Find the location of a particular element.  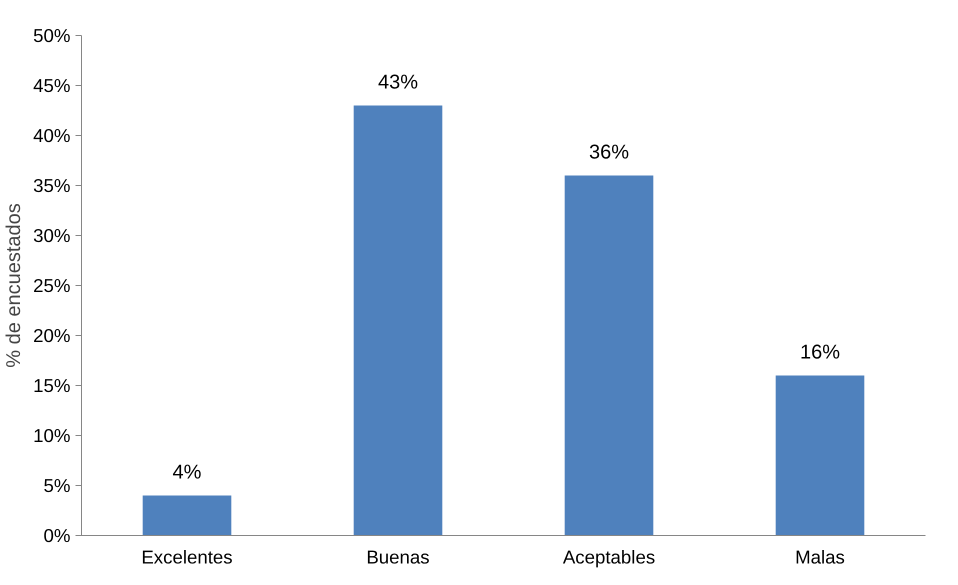

data-label: 36% is located at coordinates (609, 153).